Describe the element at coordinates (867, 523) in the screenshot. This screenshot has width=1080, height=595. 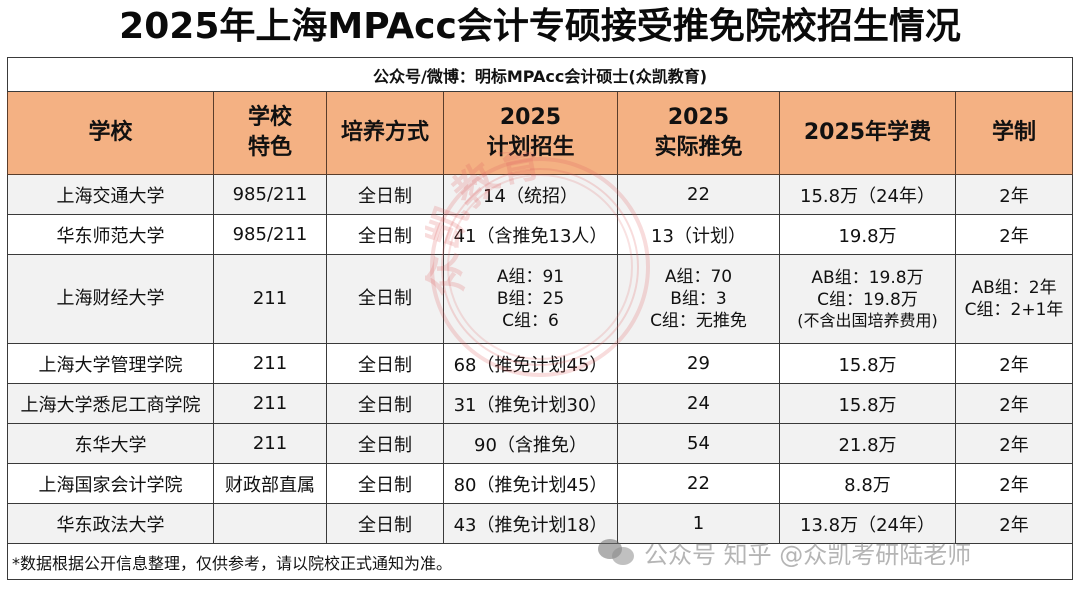
I see `cell-tuition: 13.8万（24年）` at that location.